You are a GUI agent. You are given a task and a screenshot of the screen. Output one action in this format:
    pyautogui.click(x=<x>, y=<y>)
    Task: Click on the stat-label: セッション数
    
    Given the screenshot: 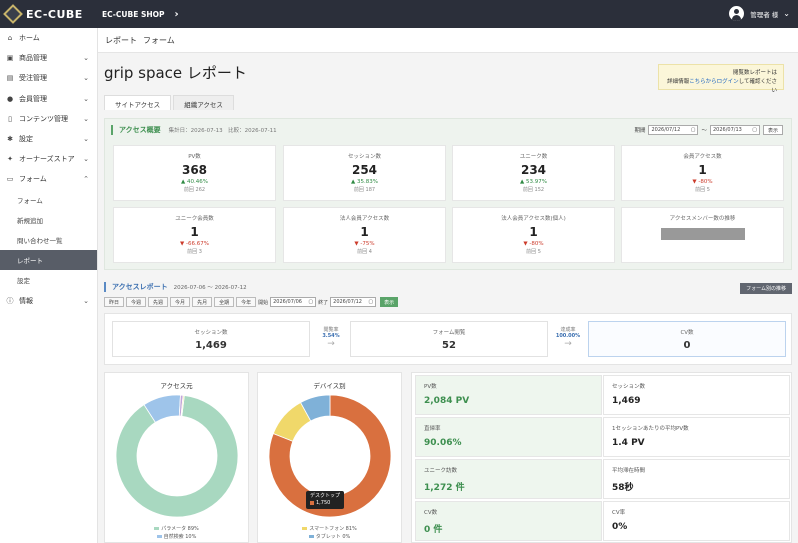 What is the action you would take?
    pyautogui.click(x=629, y=387)
    